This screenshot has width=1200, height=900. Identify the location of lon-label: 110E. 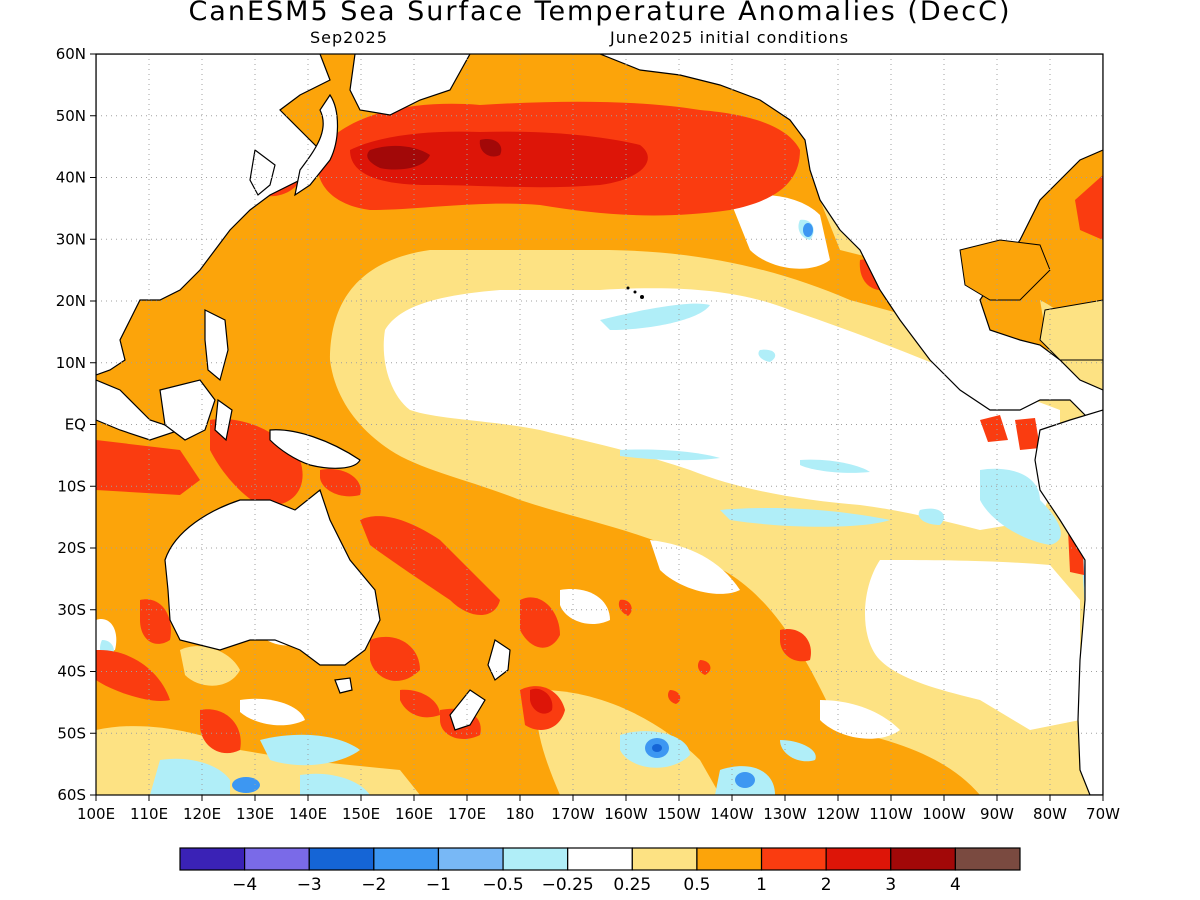
(149, 814).